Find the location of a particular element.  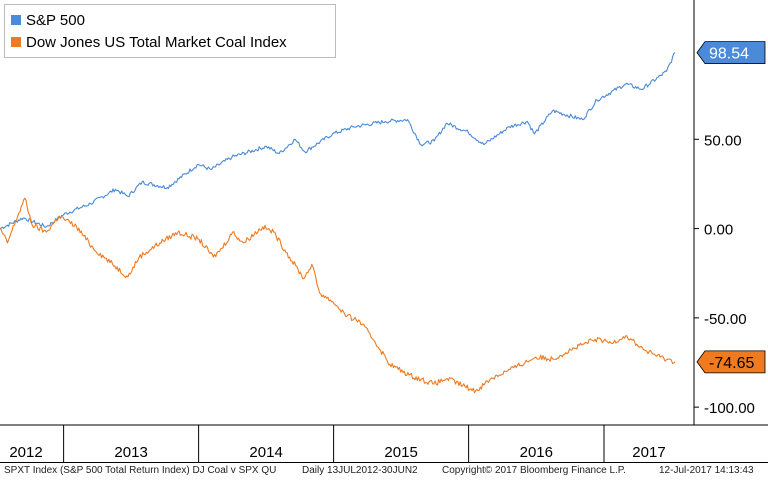

footer-timestamp: 12-Jul-2017 14:13:43 is located at coordinates (706, 470).